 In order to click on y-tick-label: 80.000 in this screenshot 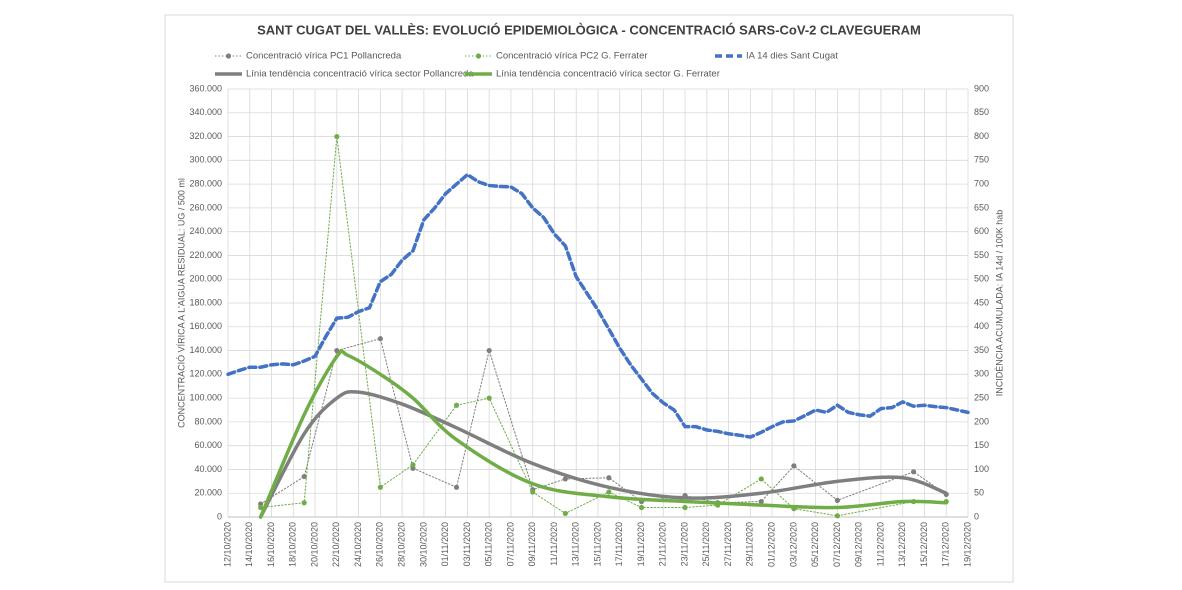, I will do `click(208, 421)`.